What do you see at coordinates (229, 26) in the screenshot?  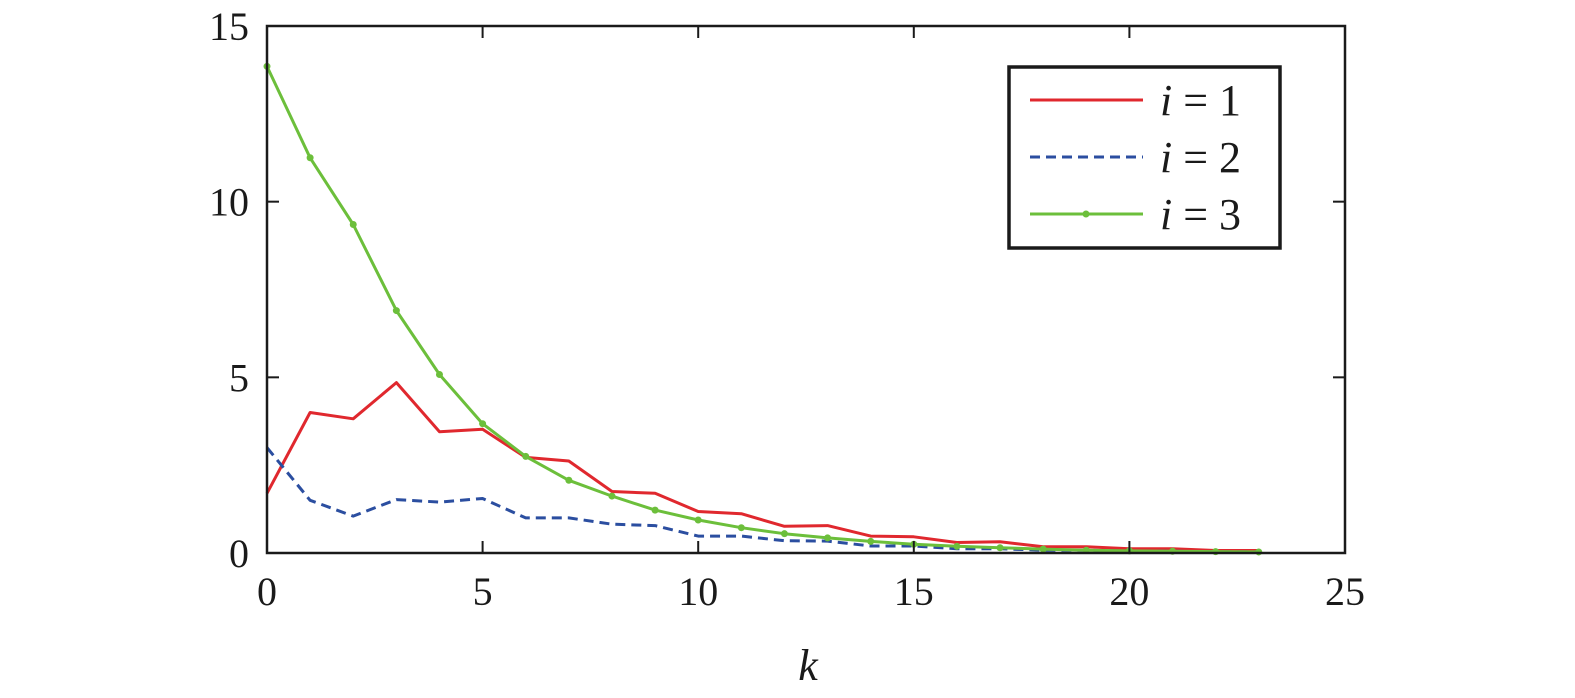 I see `y-tick-label: 15` at bounding box center [229, 26].